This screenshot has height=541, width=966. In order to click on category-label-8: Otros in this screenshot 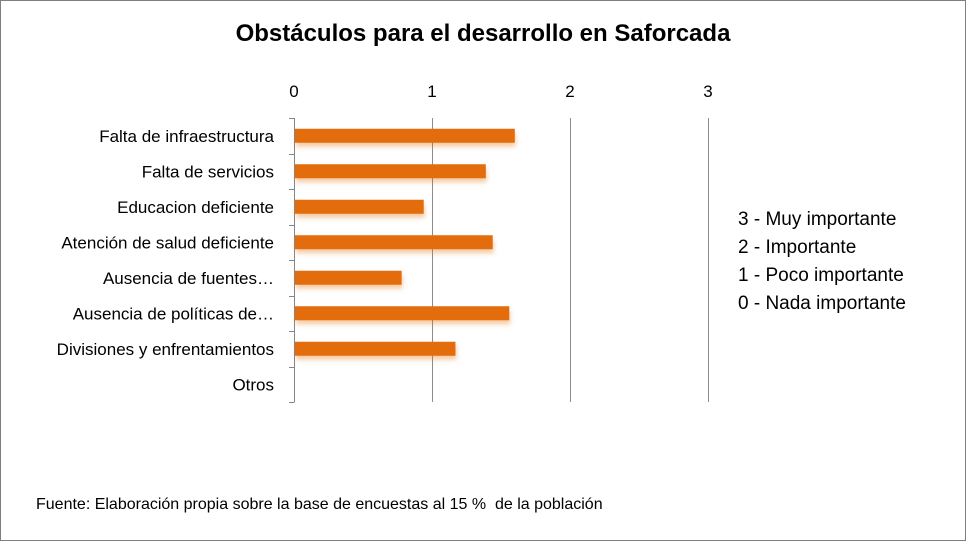, I will do `click(253, 384)`.